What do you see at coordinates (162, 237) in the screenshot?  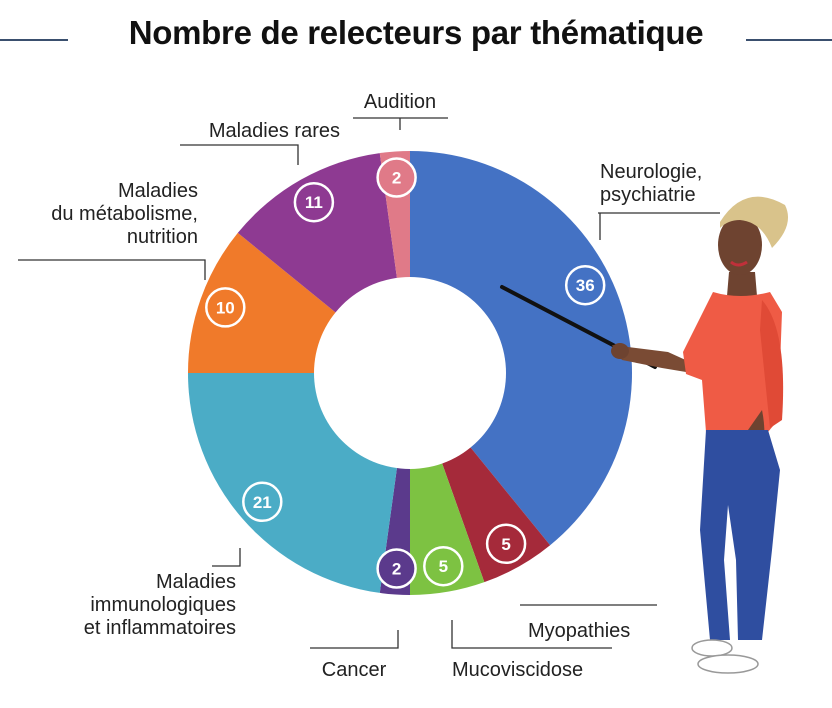 I see `category-label-5-line-2: nutrition` at bounding box center [162, 237].